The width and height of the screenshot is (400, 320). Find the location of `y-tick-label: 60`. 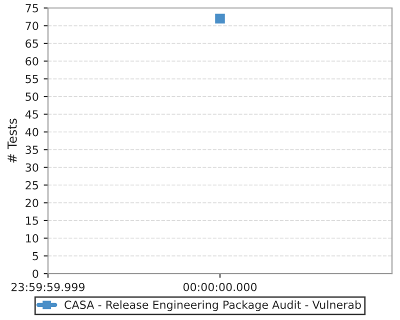

y-tick-label: 60 is located at coordinates (32, 61).